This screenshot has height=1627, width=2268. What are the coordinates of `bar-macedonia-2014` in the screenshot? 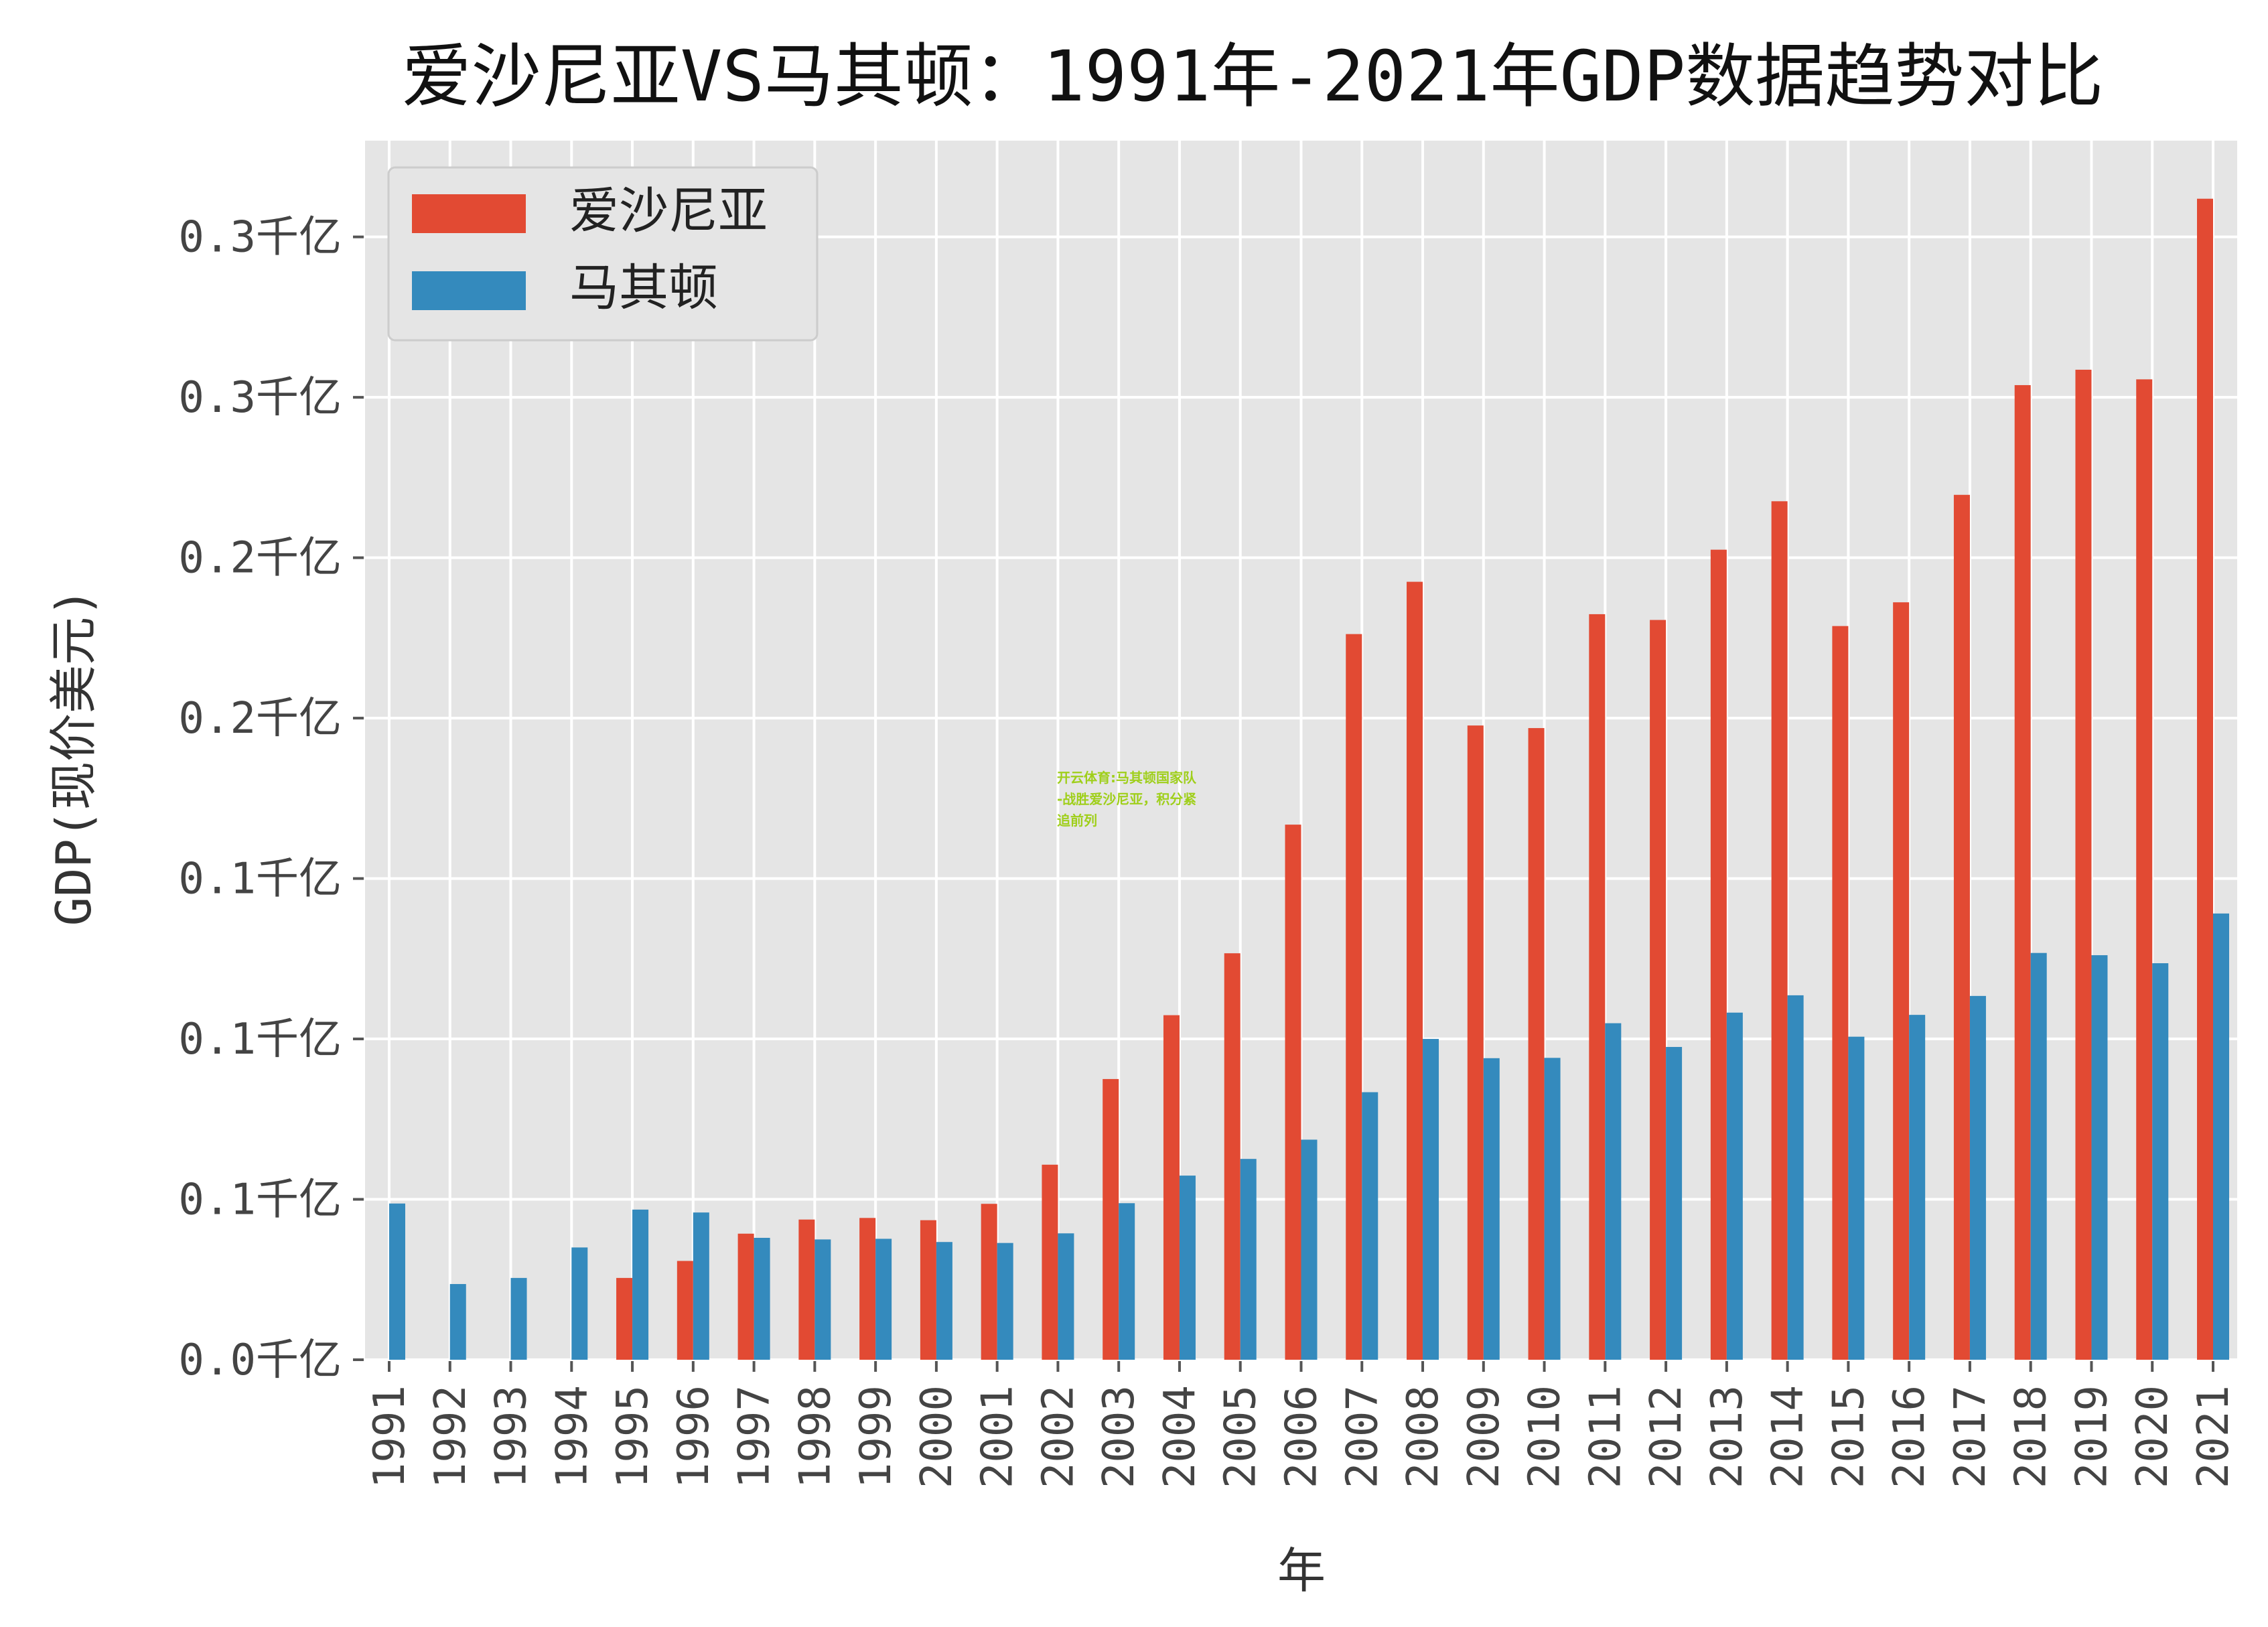 It's located at (1796, 1177).